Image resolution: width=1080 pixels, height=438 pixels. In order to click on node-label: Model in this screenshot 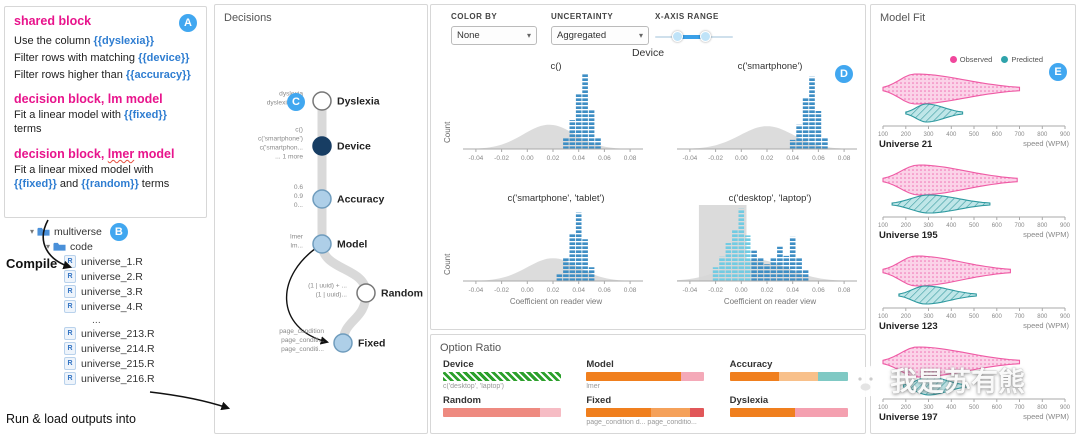, I will do `click(352, 245)`.